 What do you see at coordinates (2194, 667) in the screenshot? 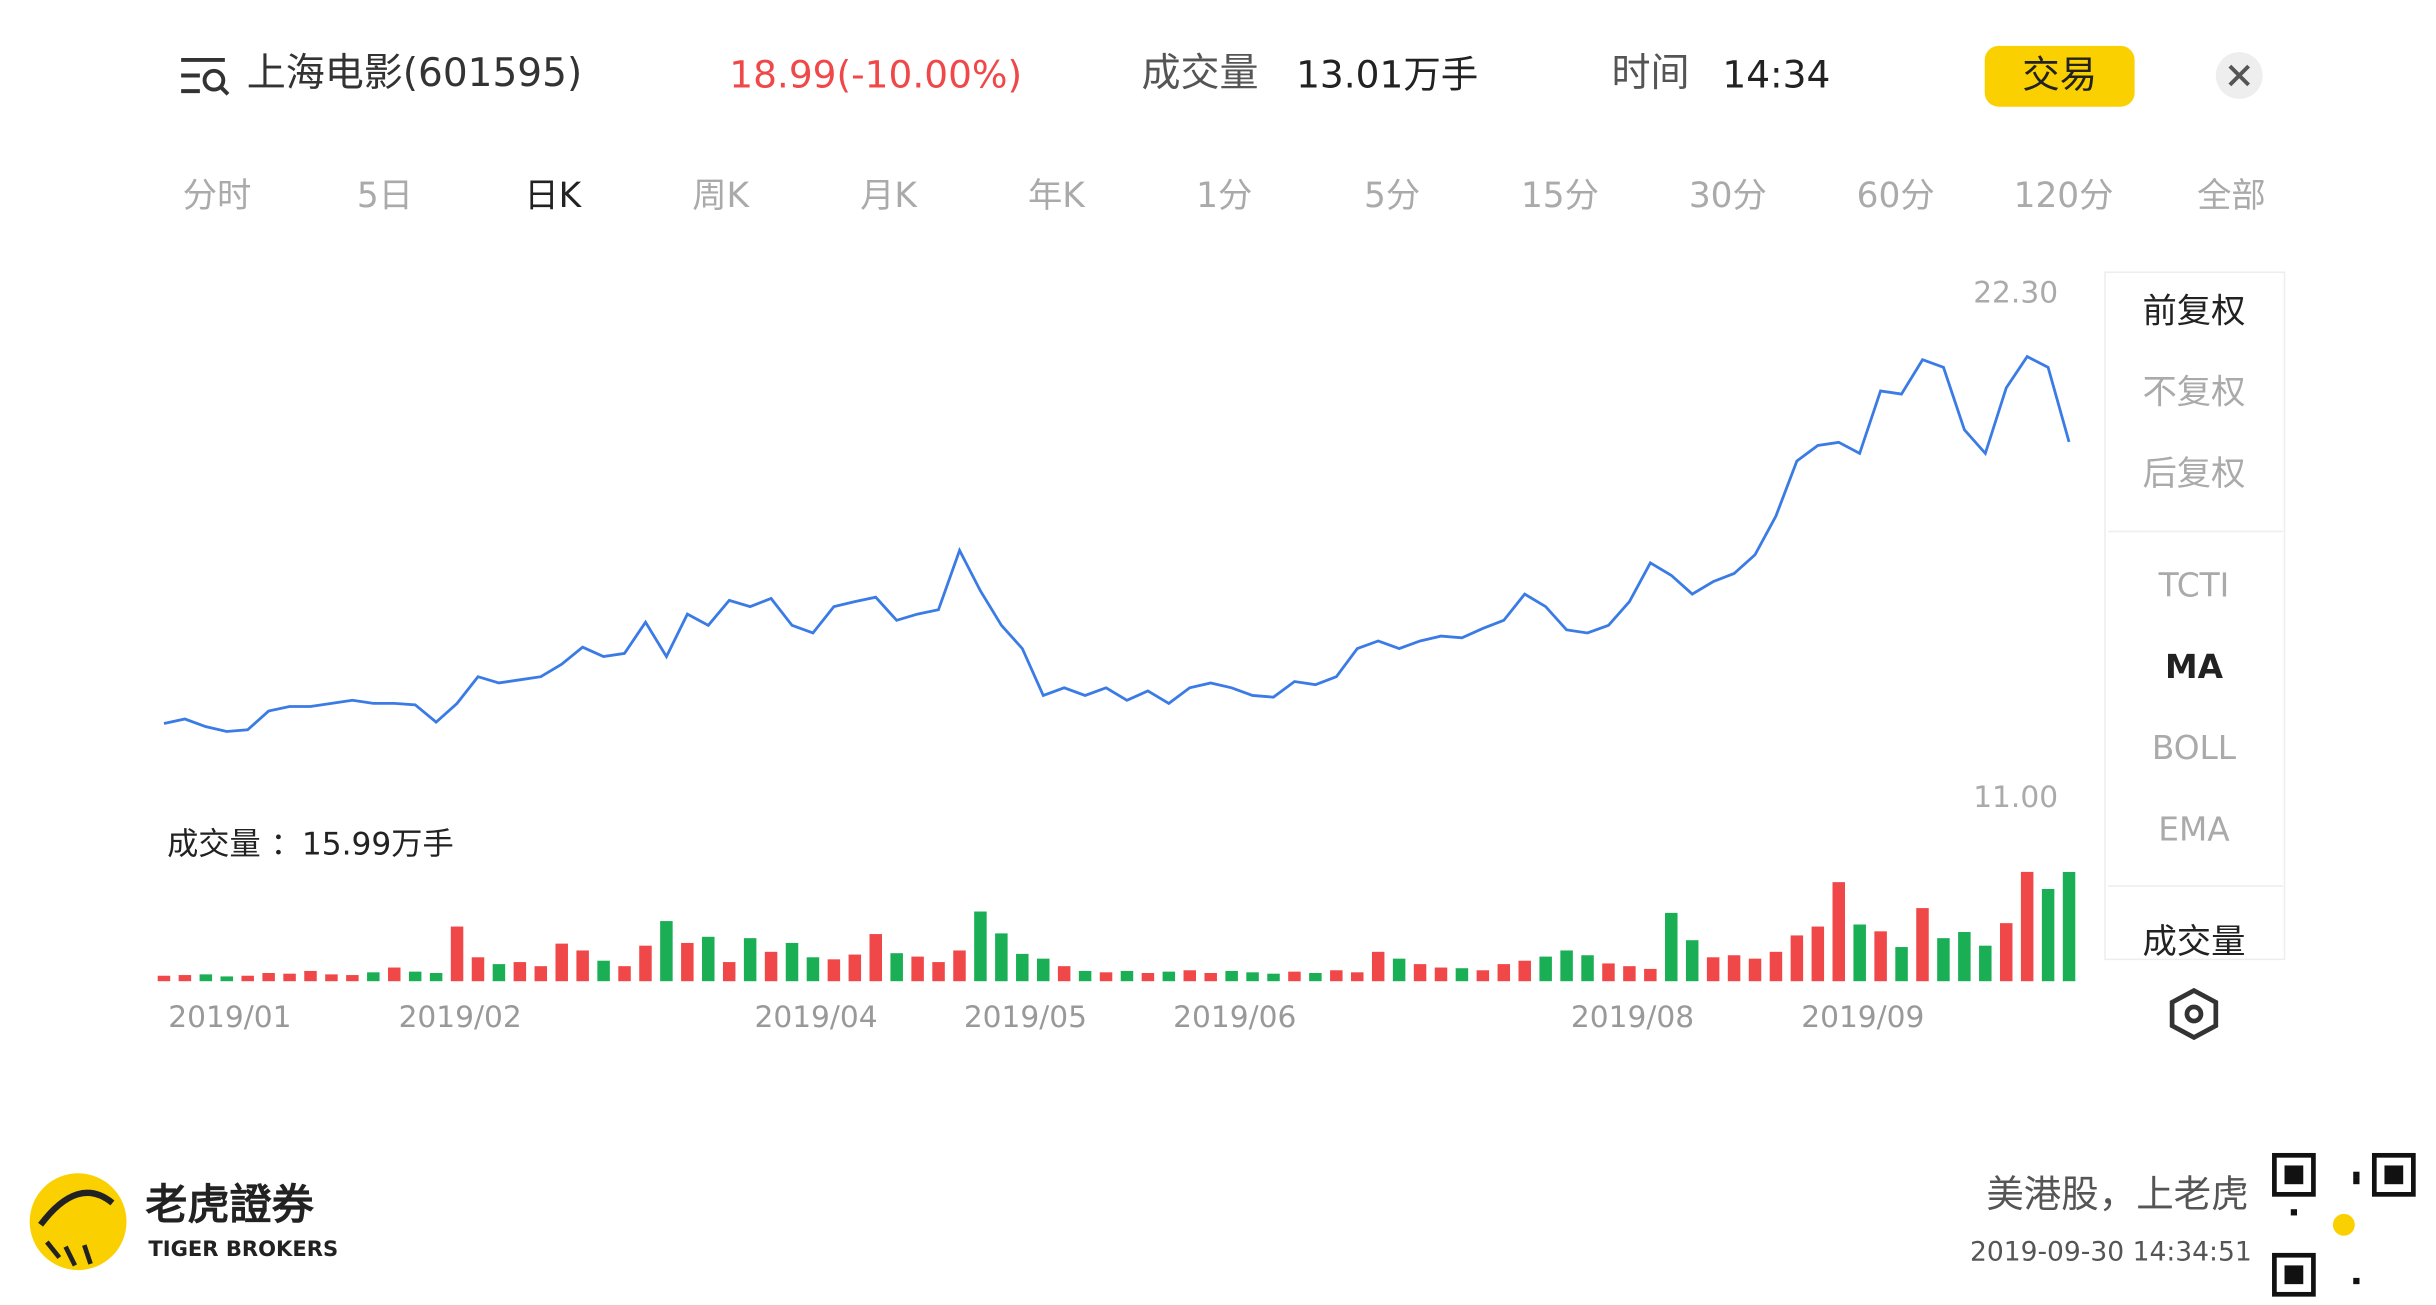
I see `indicator-option: MA` at bounding box center [2194, 667].